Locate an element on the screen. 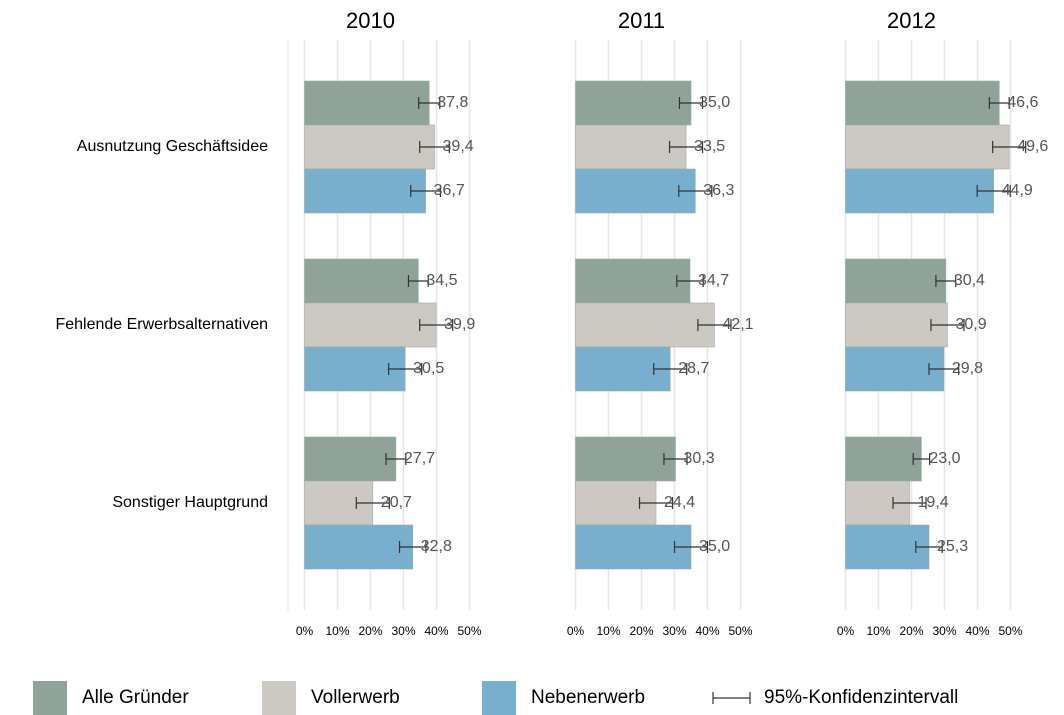 The height and width of the screenshot is (715, 1064). category-label: Ausnutzung Geschäftsidee is located at coordinates (172, 146).